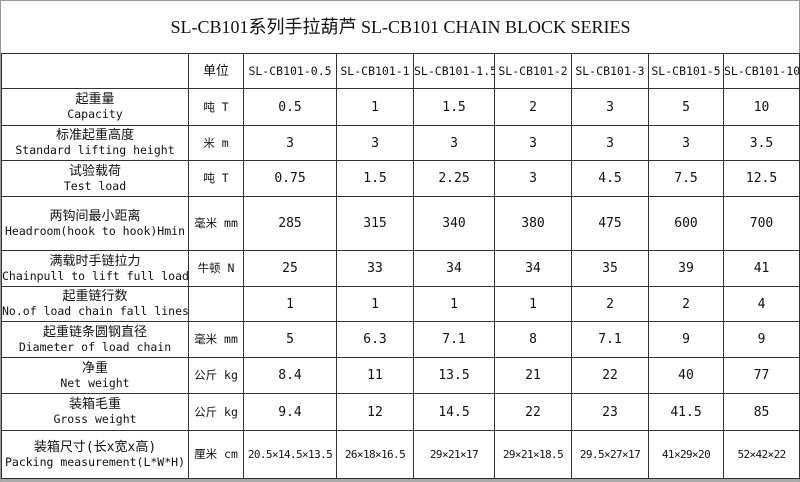 The width and height of the screenshot is (800, 482). What do you see at coordinates (686, 223) in the screenshot?
I see `cell-value: 600` at bounding box center [686, 223].